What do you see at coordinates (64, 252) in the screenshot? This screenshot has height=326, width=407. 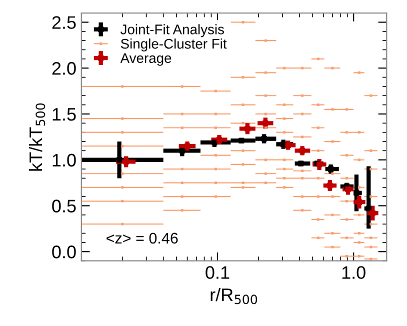 I see `y-tick-label: 0.0` at bounding box center [64, 252].